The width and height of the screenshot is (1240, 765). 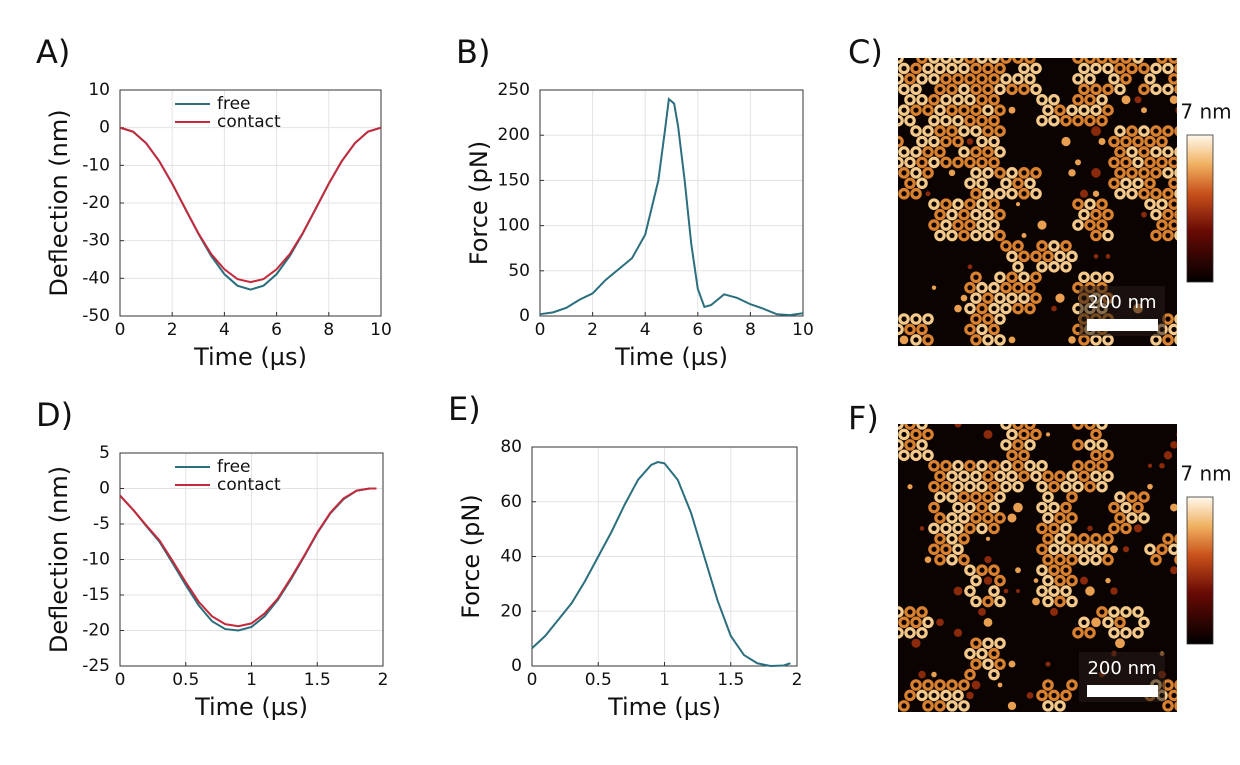 What do you see at coordinates (250, 357) in the screenshot?
I see `x-axis-label: Time (µs)` at bounding box center [250, 357].